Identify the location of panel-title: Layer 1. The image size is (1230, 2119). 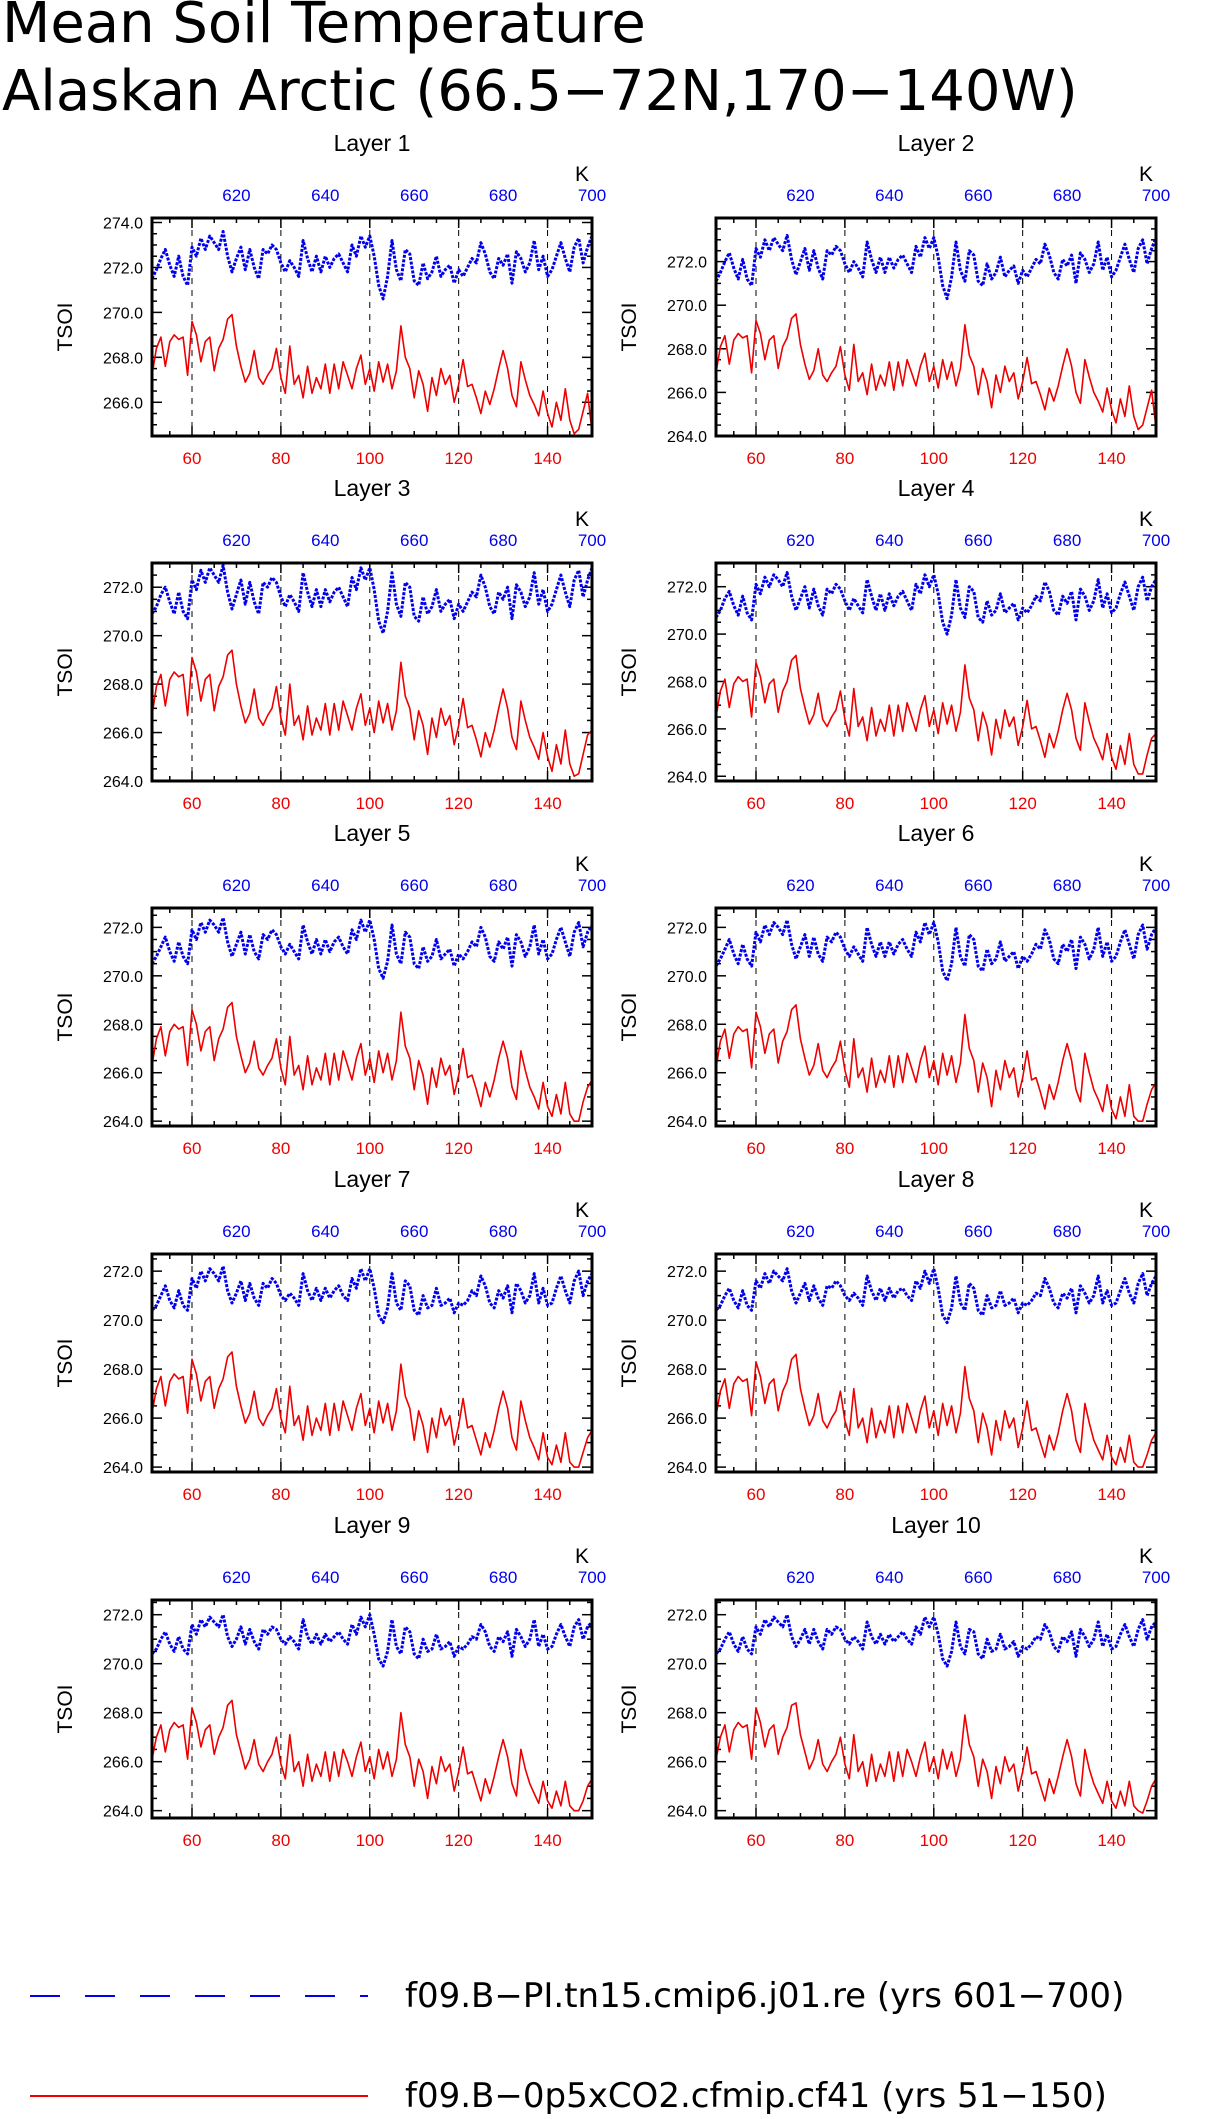
(372, 143).